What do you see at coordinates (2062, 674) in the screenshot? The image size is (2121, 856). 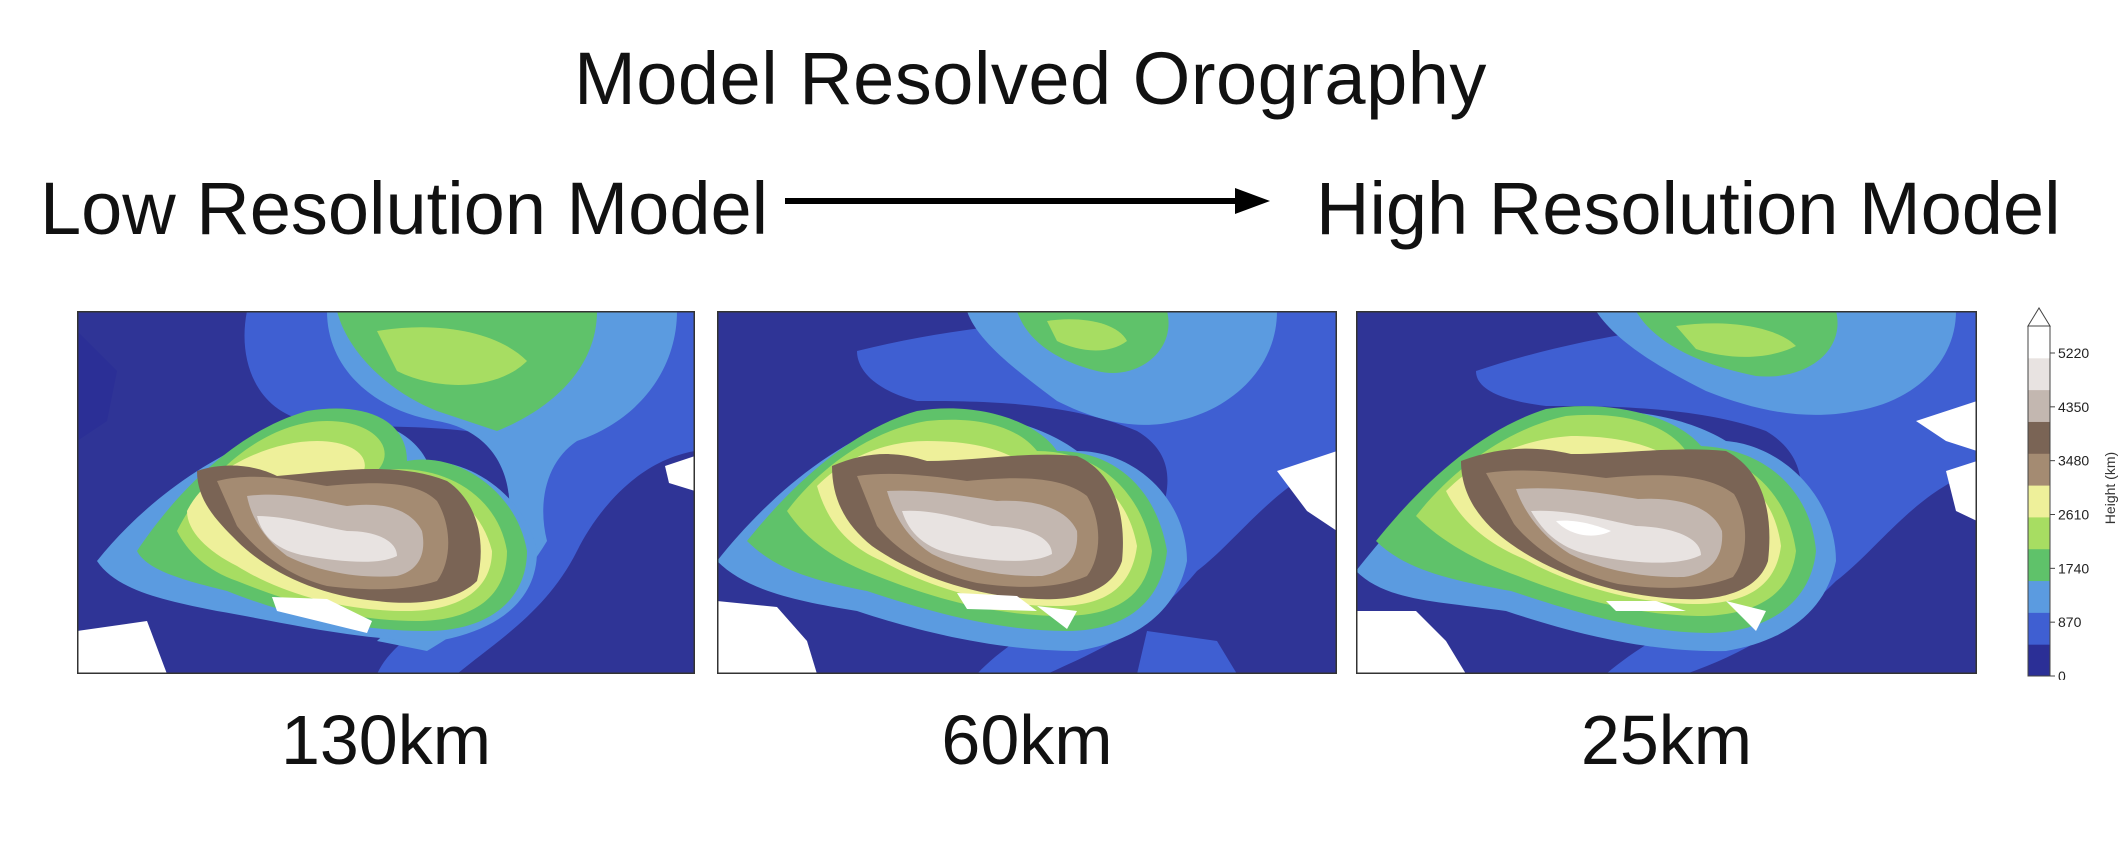 I see `colorbar-tick-label: 0` at bounding box center [2062, 674].